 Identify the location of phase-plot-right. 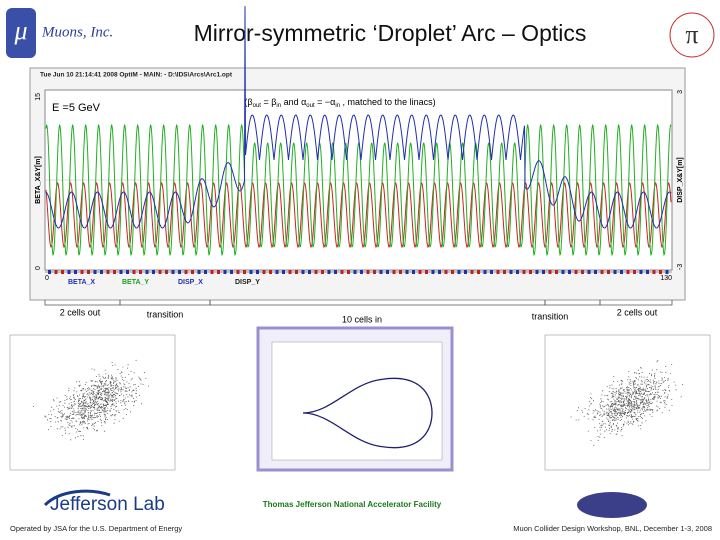
(627, 402).